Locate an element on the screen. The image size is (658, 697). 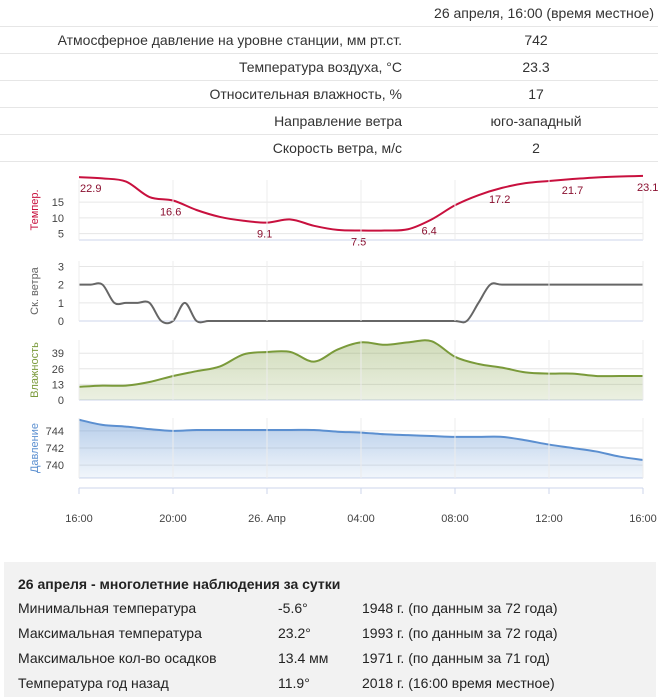
climate-row-name: Температура год назад is located at coordinates (93, 683).